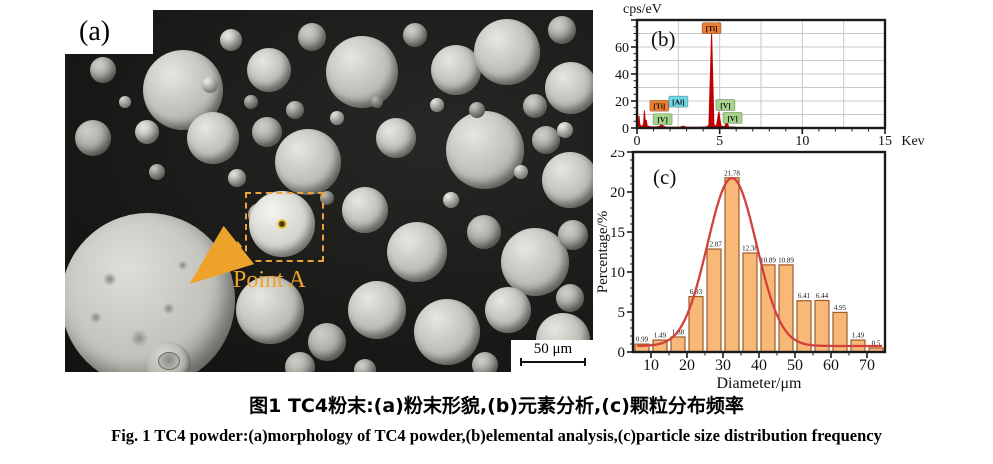 The image size is (993, 464). I want to click on svg-text: 21.78, so click(732, 173).